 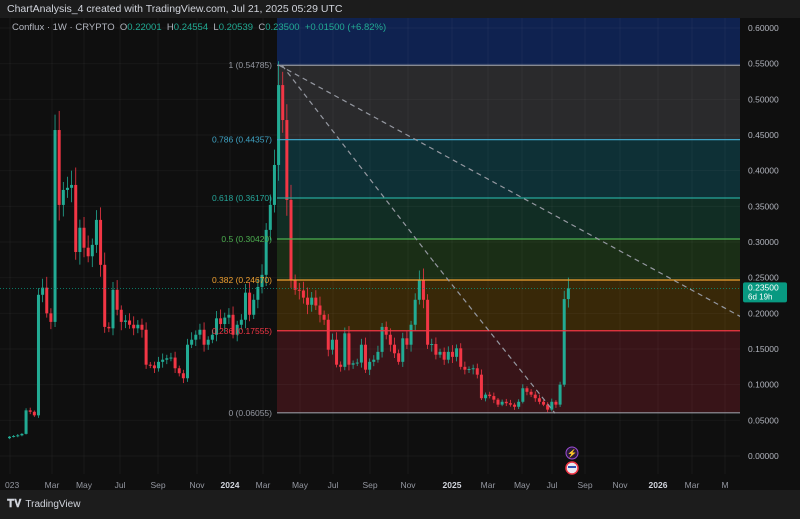 What do you see at coordinates (242, 331) in the screenshot?
I see `fib-label: 0.236 (0.17555)` at bounding box center [242, 331].